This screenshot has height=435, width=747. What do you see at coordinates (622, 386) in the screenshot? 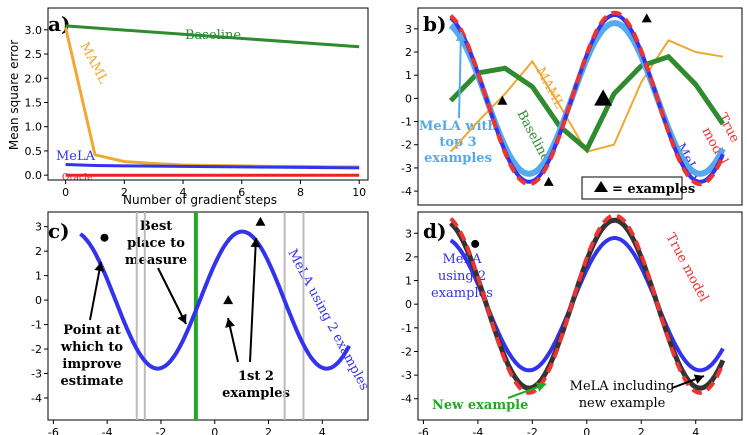
I see `panel-d-mela-new-line1: MeLA including` at bounding box center [622, 386].